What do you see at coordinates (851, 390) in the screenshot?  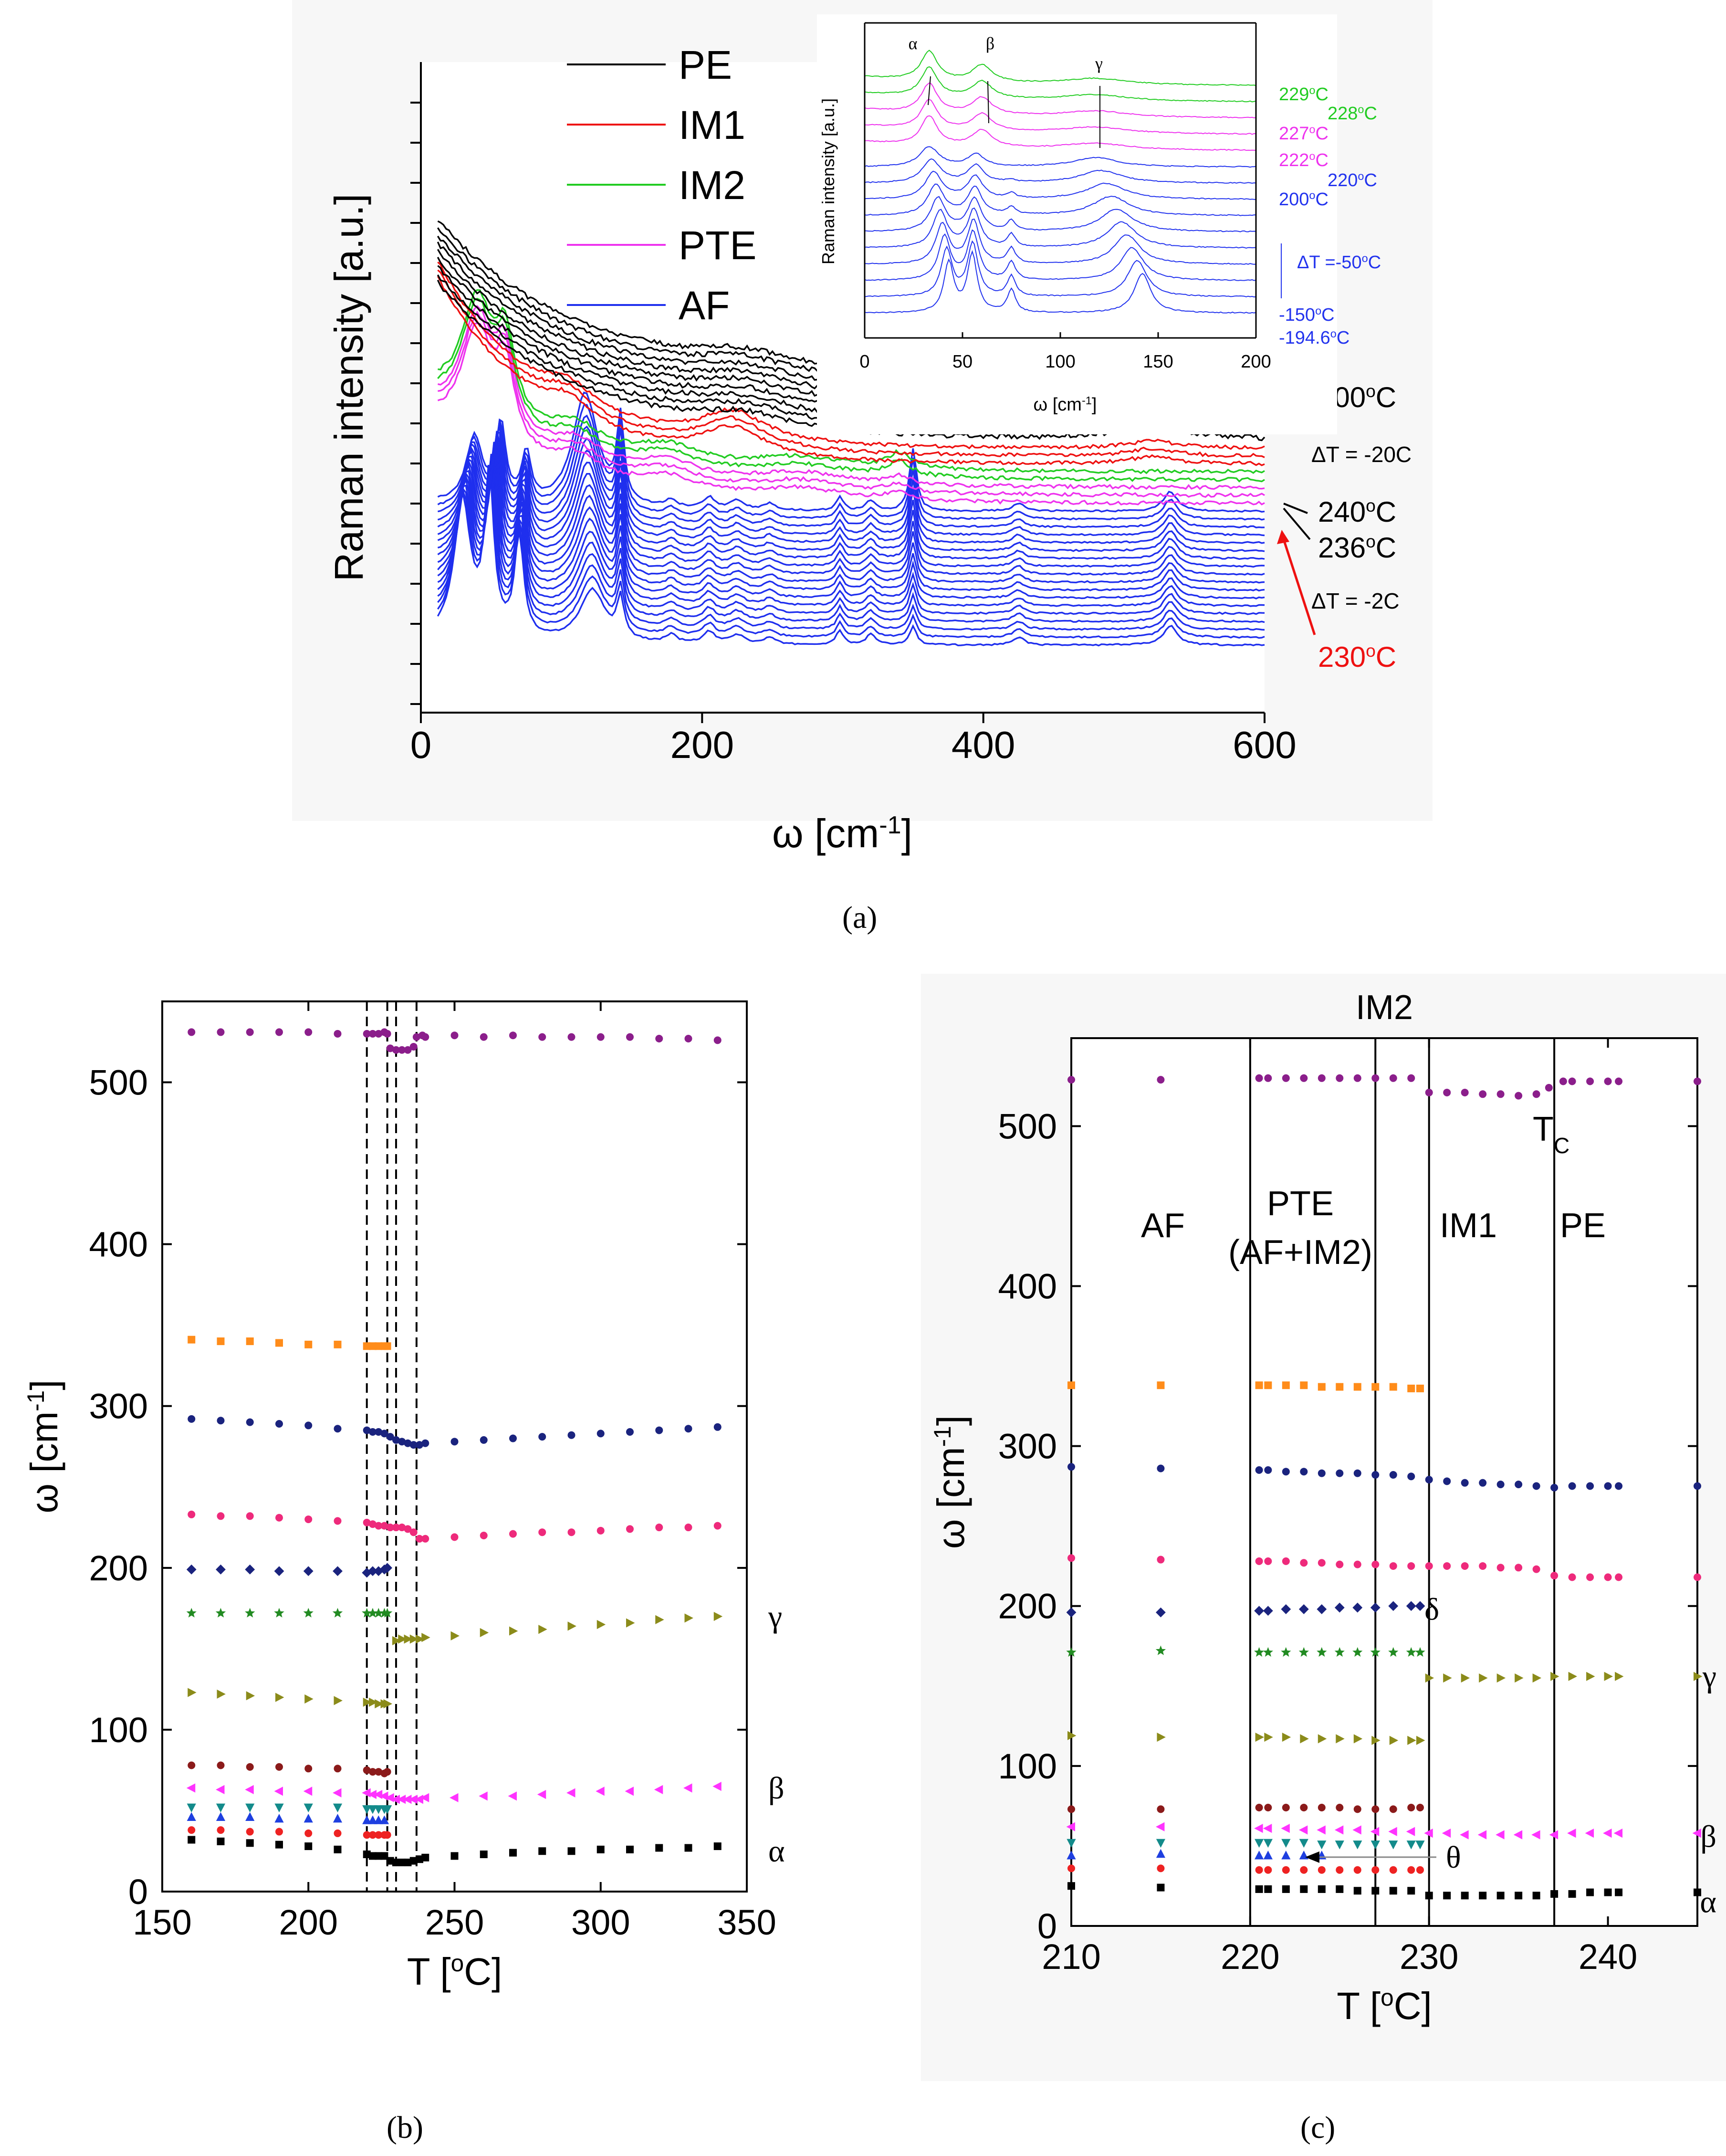 I see `spectrum-im2` at bounding box center [851, 390].